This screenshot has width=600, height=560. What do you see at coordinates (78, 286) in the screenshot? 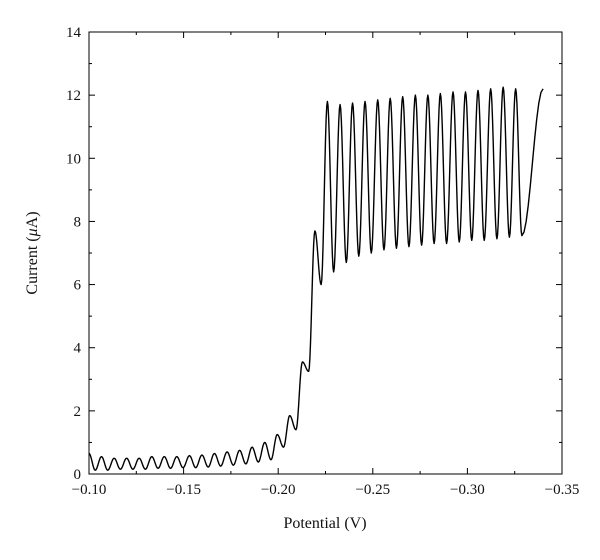
I see `y-tick-label: 6` at bounding box center [78, 286].